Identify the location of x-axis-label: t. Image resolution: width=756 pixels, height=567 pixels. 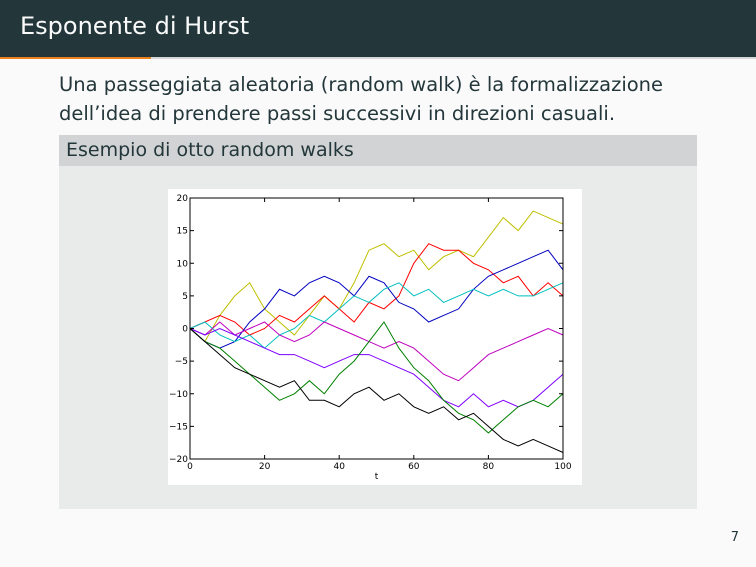
(377, 477).